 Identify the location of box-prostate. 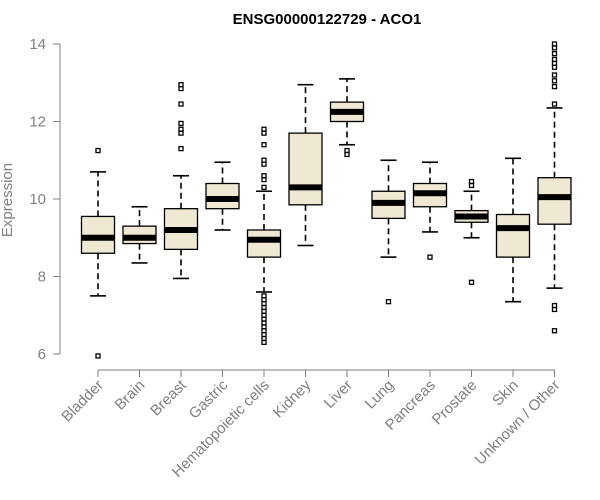
(471, 231).